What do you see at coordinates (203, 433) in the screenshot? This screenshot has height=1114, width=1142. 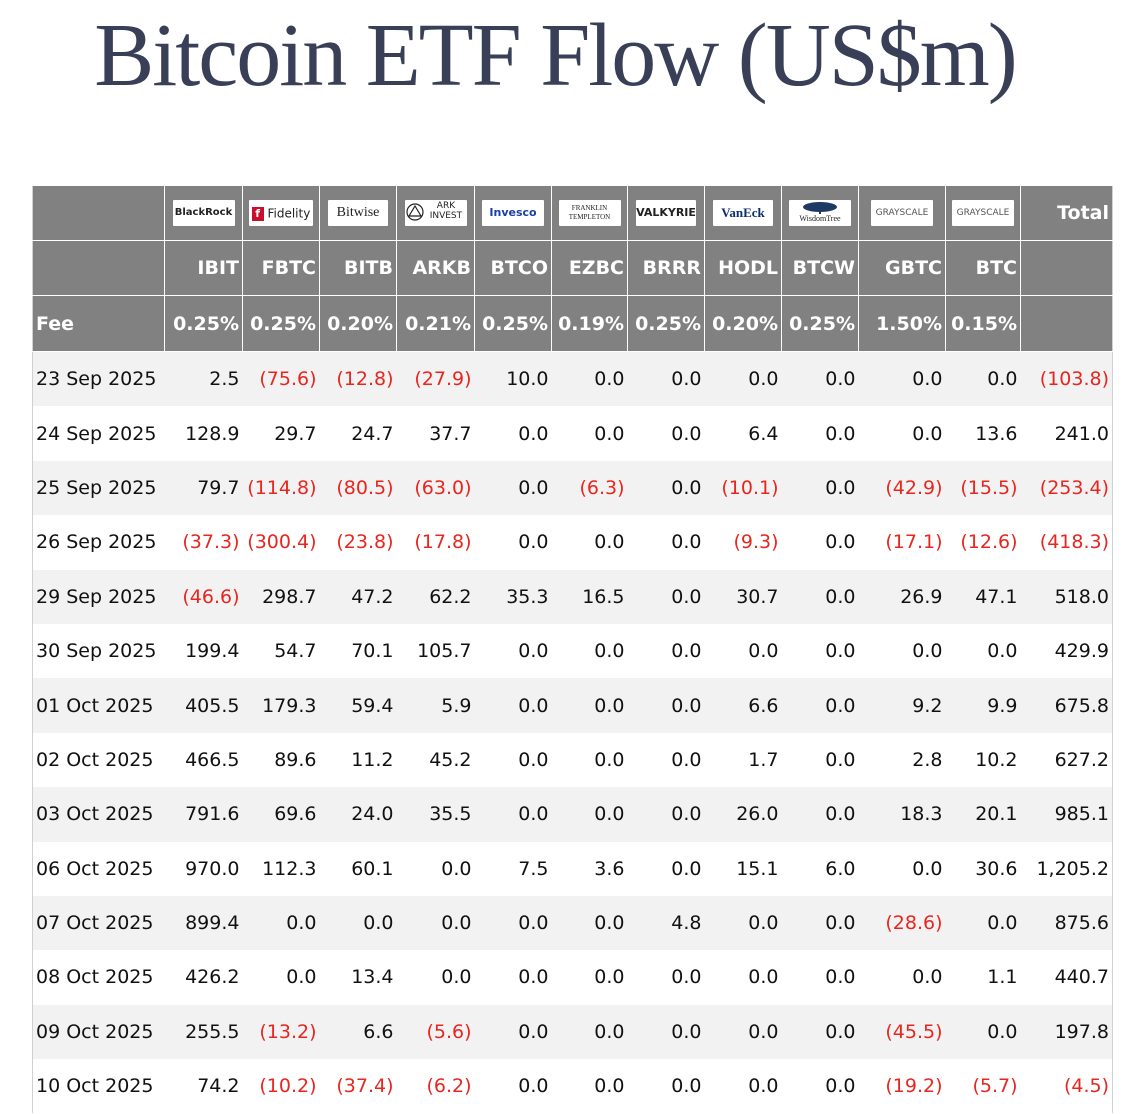 I see `flow-value: 128.9` at bounding box center [203, 433].